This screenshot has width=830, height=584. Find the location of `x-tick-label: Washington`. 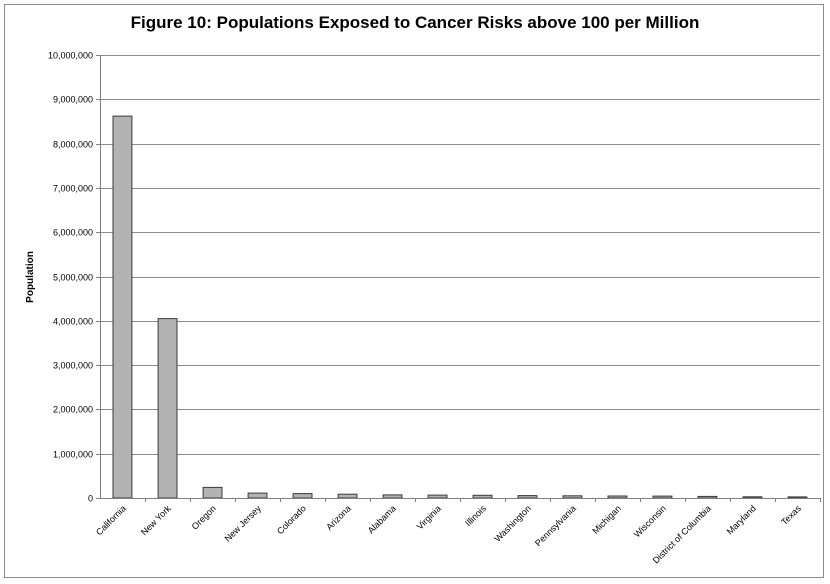

x-tick-label: Washington is located at coordinates (512, 523).